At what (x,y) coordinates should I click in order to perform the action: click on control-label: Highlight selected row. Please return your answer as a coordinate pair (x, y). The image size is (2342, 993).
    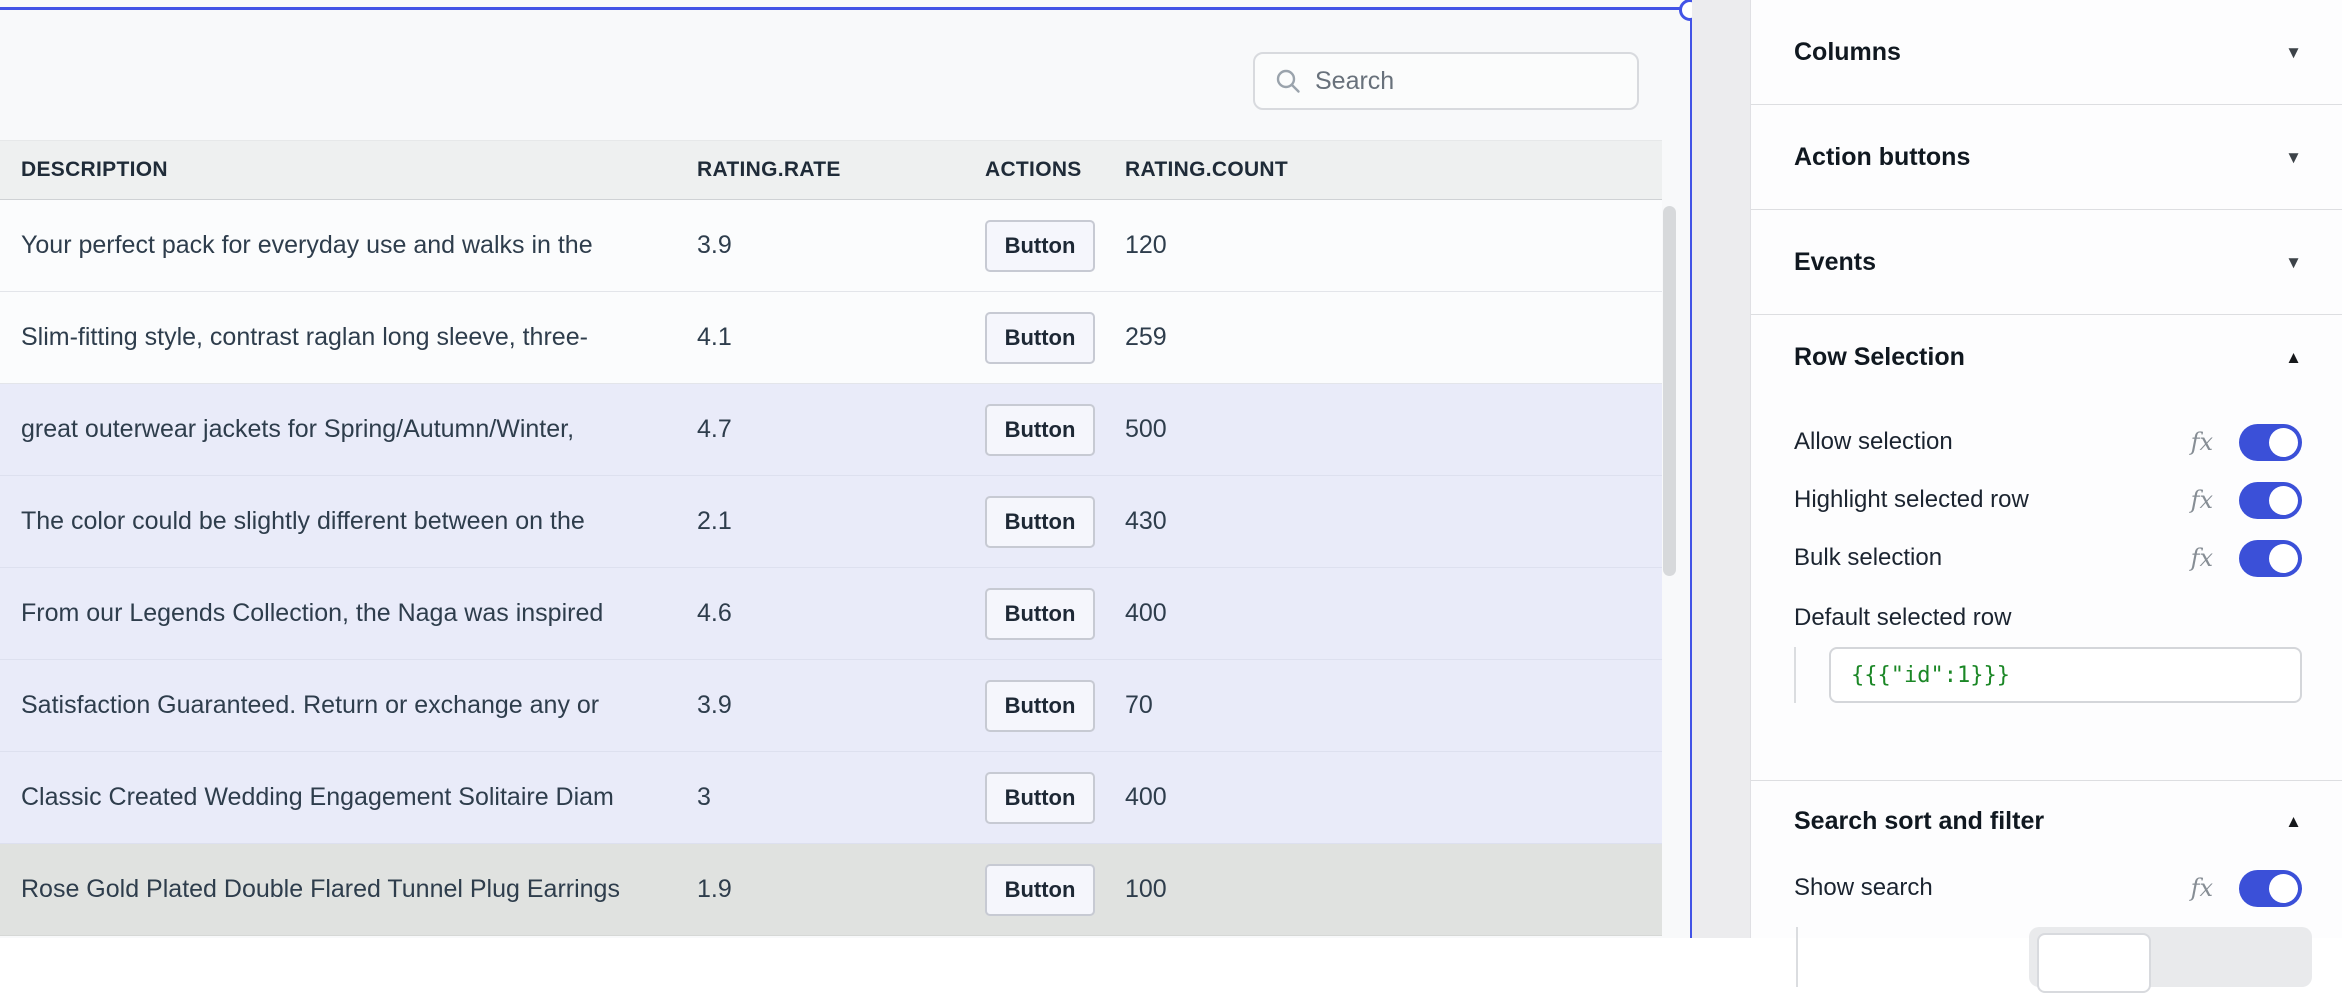
    Looking at the image, I should click on (1911, 499).